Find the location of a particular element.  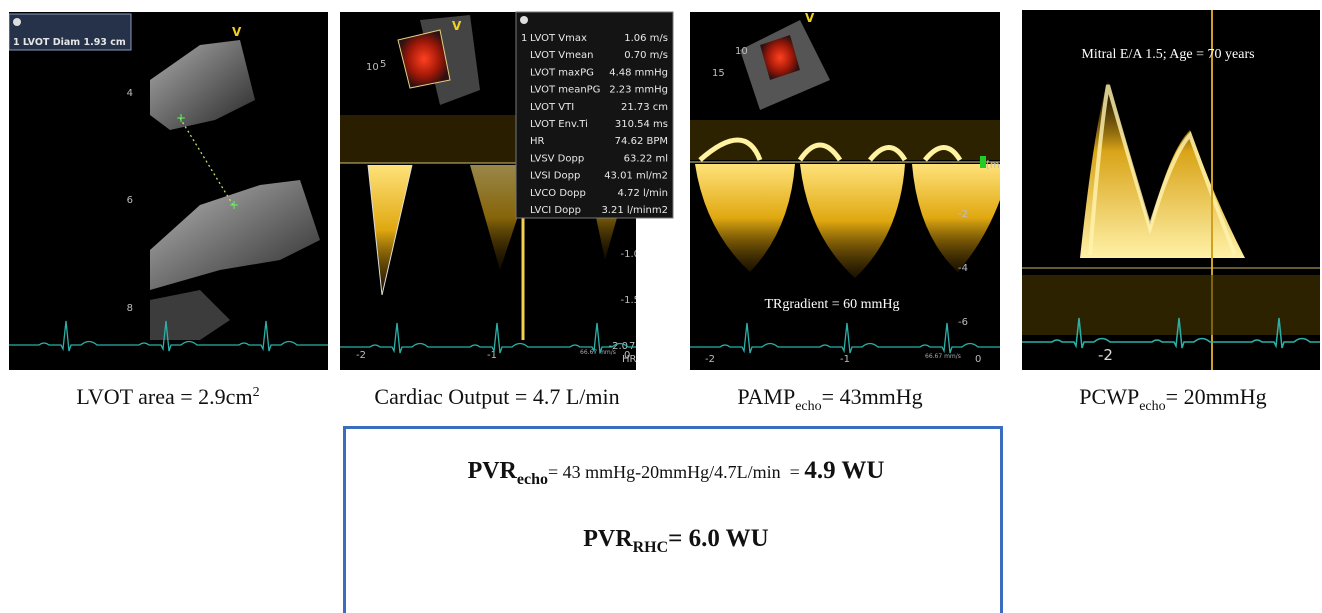

depth-mark: 4 is located at coordinates (130, 93).